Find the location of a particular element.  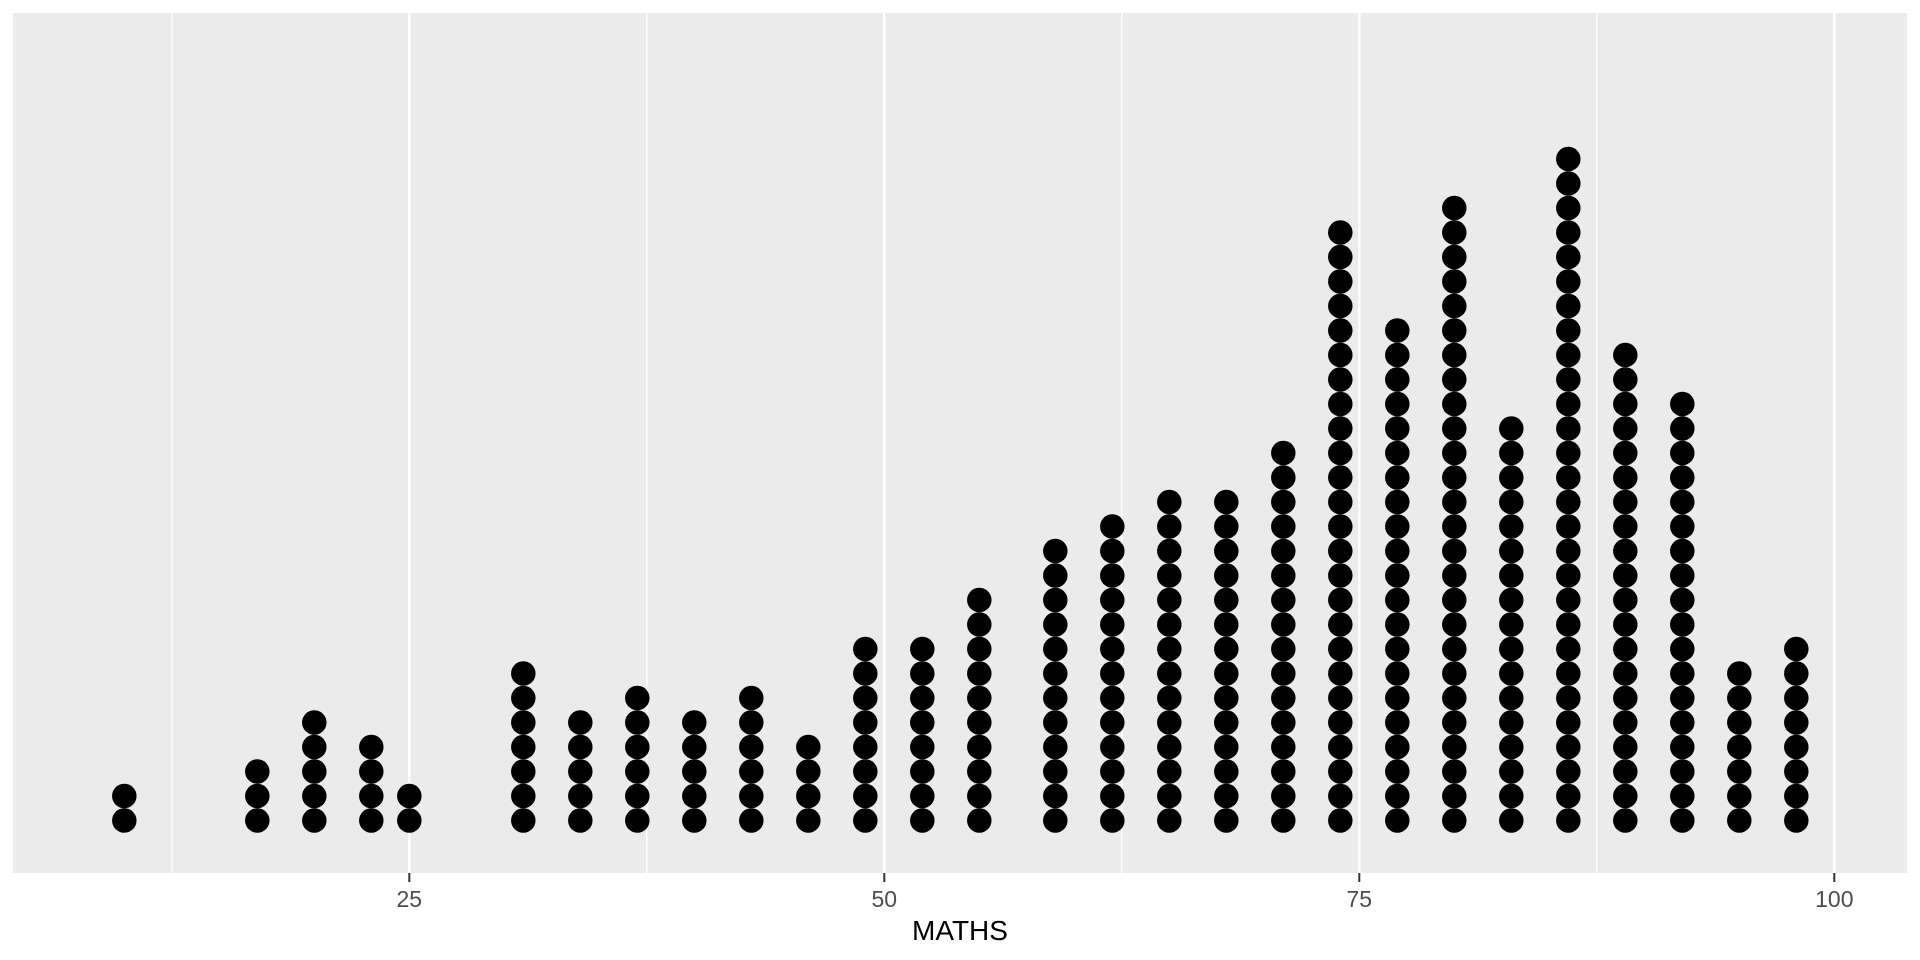

x-axis-title: MATHS is located at coordinates (960, 930).